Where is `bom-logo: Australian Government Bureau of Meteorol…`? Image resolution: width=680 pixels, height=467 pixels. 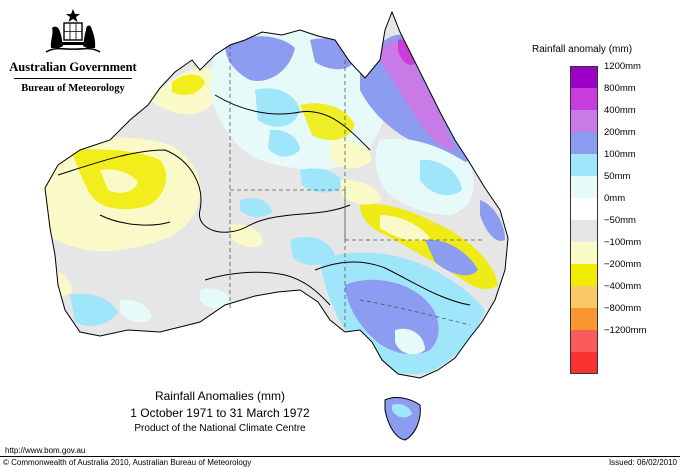 bom-logo: Australian Government Bureau of Meteorol… is located at coordinates (73, 53).